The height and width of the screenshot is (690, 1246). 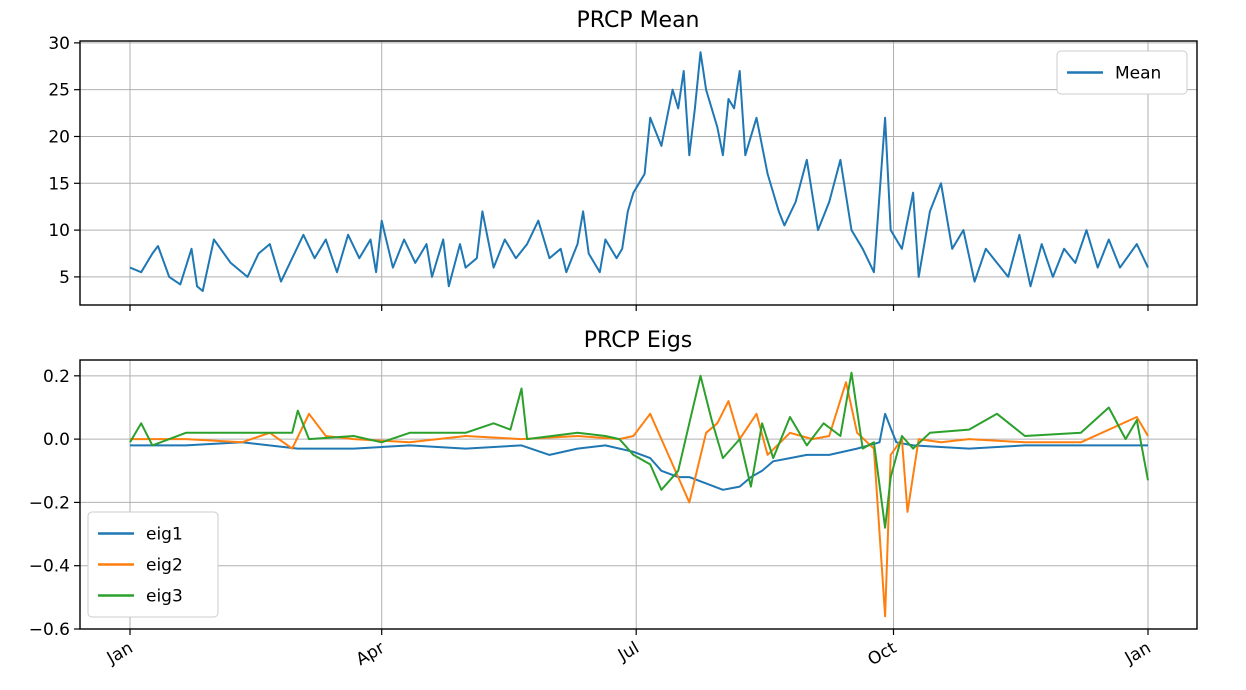 What do you see at coordinates (59, 91) in the screenshot?
I see `y-tick-label: 25` at bounding box center [59, 91].